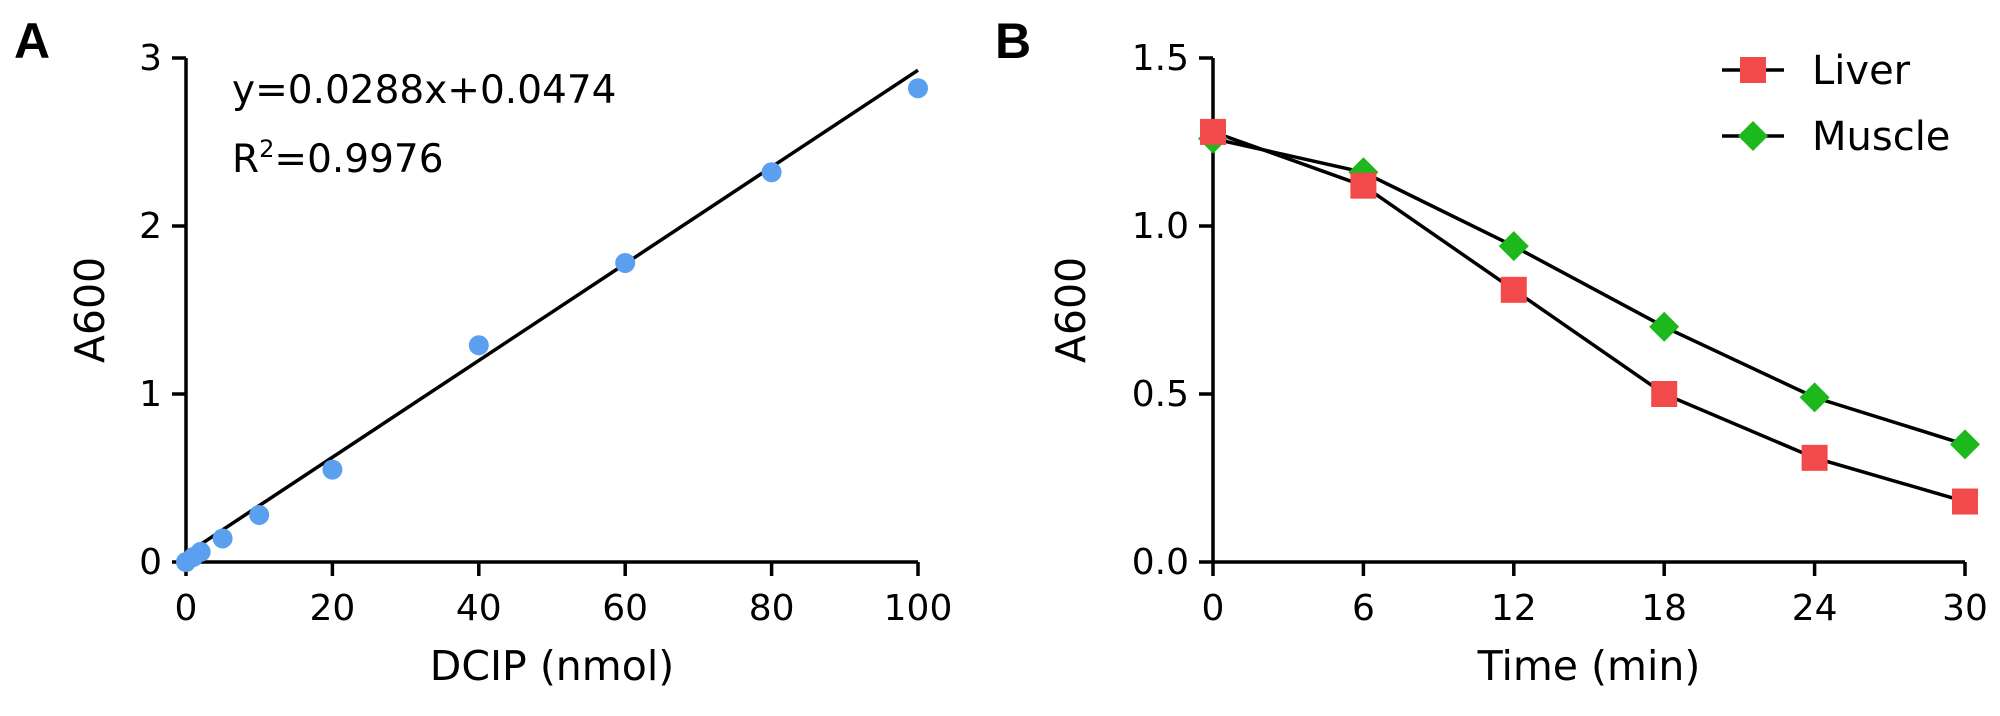 Image resolution: width=2000 pixels, height=716 pixels. I want to click on 0-x-tick-label: 20, so click(332, 608).